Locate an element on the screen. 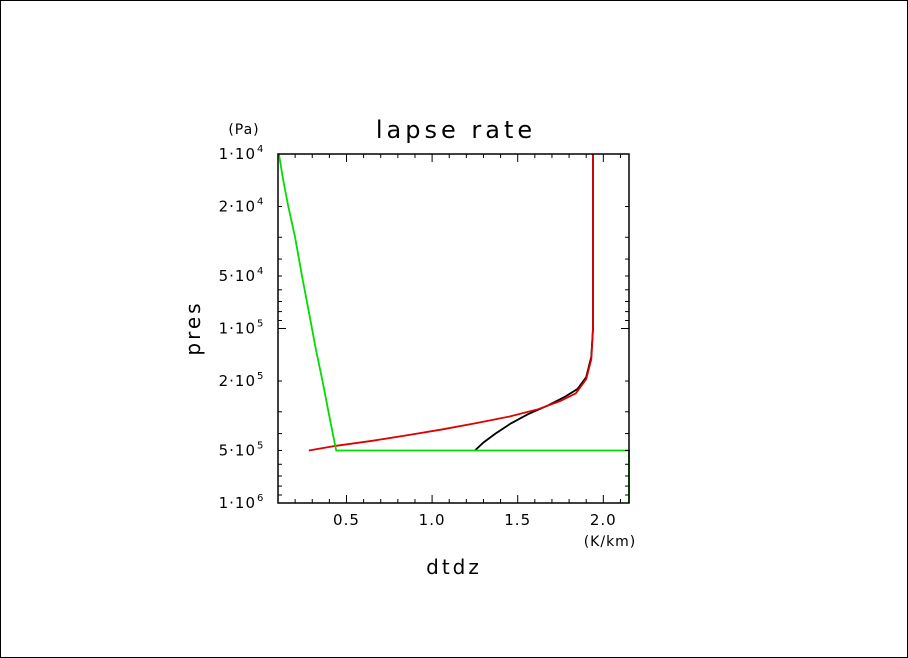  x-axis-unit: (K/km) is located at coordinates (610, 542).